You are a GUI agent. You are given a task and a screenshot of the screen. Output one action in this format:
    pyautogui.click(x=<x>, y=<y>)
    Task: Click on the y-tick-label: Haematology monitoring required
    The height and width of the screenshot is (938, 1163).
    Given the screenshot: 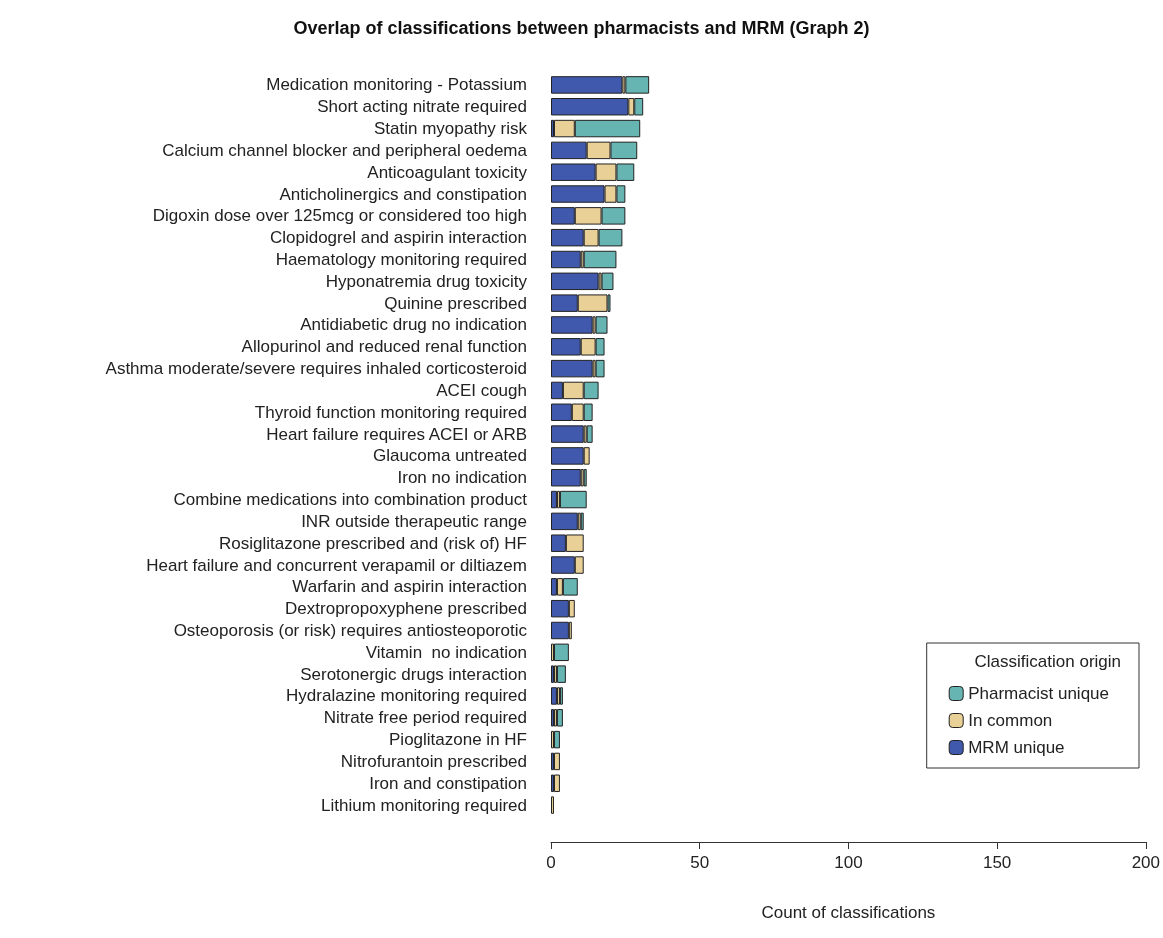 What is the action you would take?
    pyautogui.click(x=401, y=259)
    